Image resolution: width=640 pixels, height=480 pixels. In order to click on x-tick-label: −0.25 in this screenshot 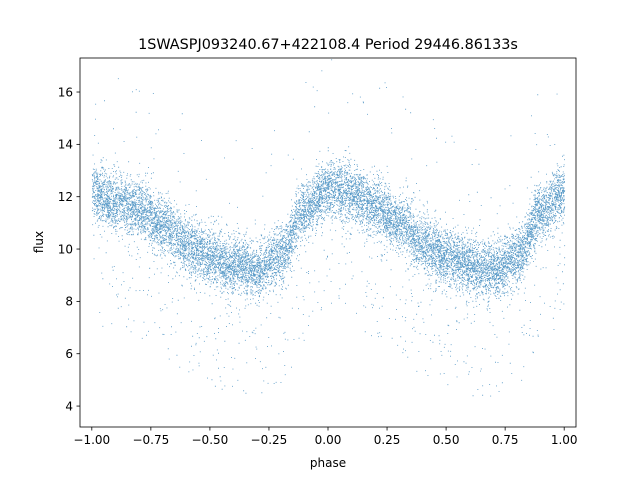, I will do `click(269, 440)`.